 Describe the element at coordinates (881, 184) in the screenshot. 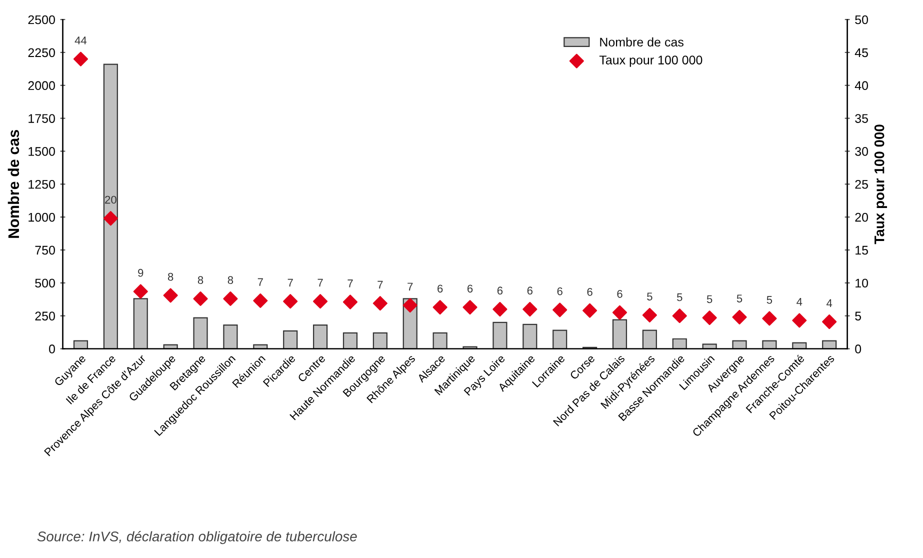

I see `y2-axis-title: Taux pour 100 000` at that location.